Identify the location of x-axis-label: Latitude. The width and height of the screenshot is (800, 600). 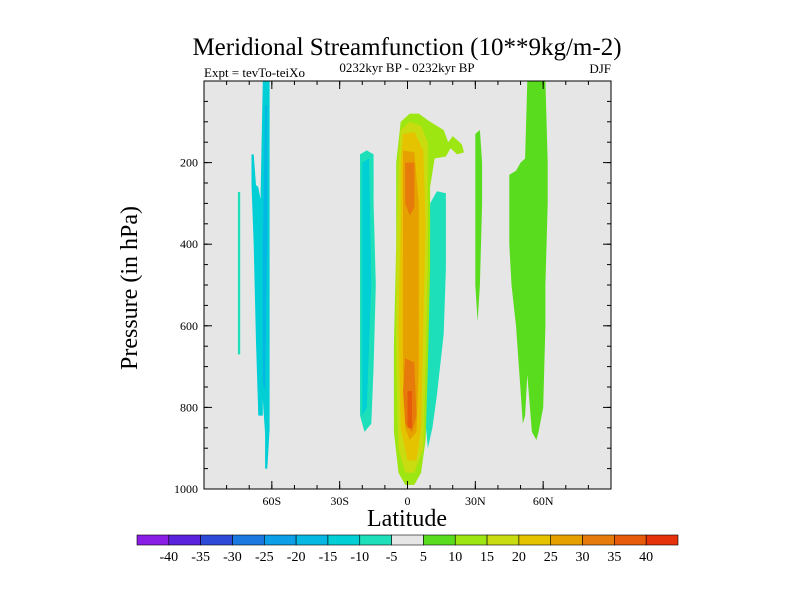
(407, 519).